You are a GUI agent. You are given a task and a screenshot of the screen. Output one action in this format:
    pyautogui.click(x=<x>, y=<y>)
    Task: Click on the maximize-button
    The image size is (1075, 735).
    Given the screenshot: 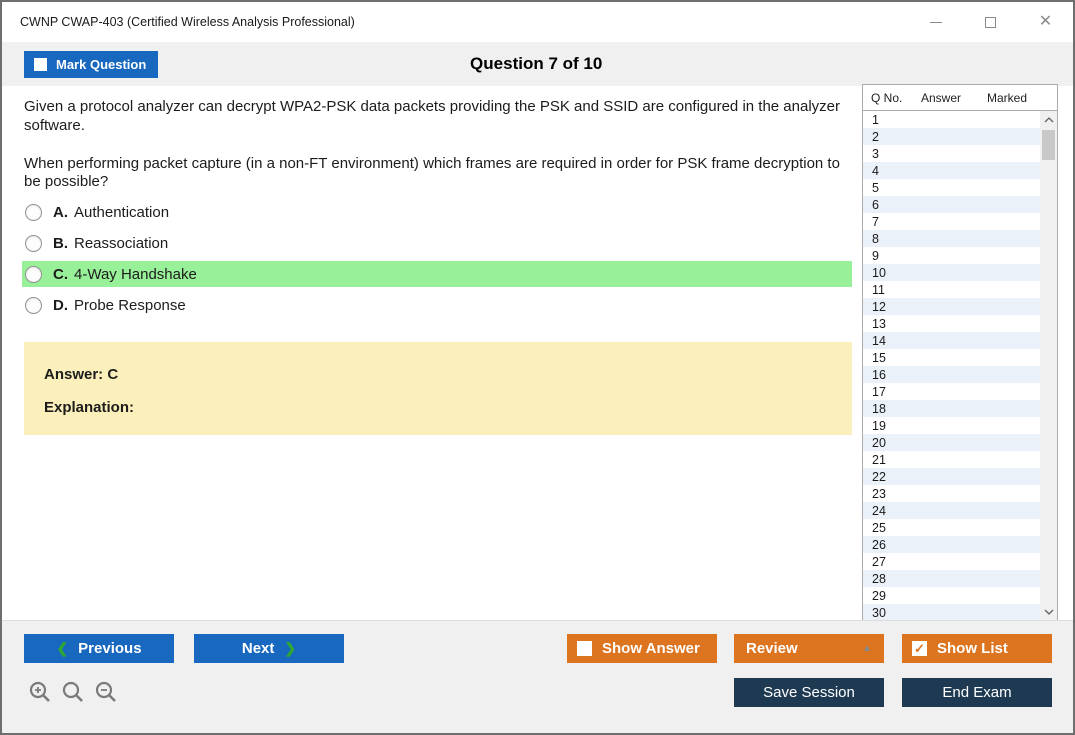 What is the action you would take?
    pyautogui.click(x=990, y=22)
    